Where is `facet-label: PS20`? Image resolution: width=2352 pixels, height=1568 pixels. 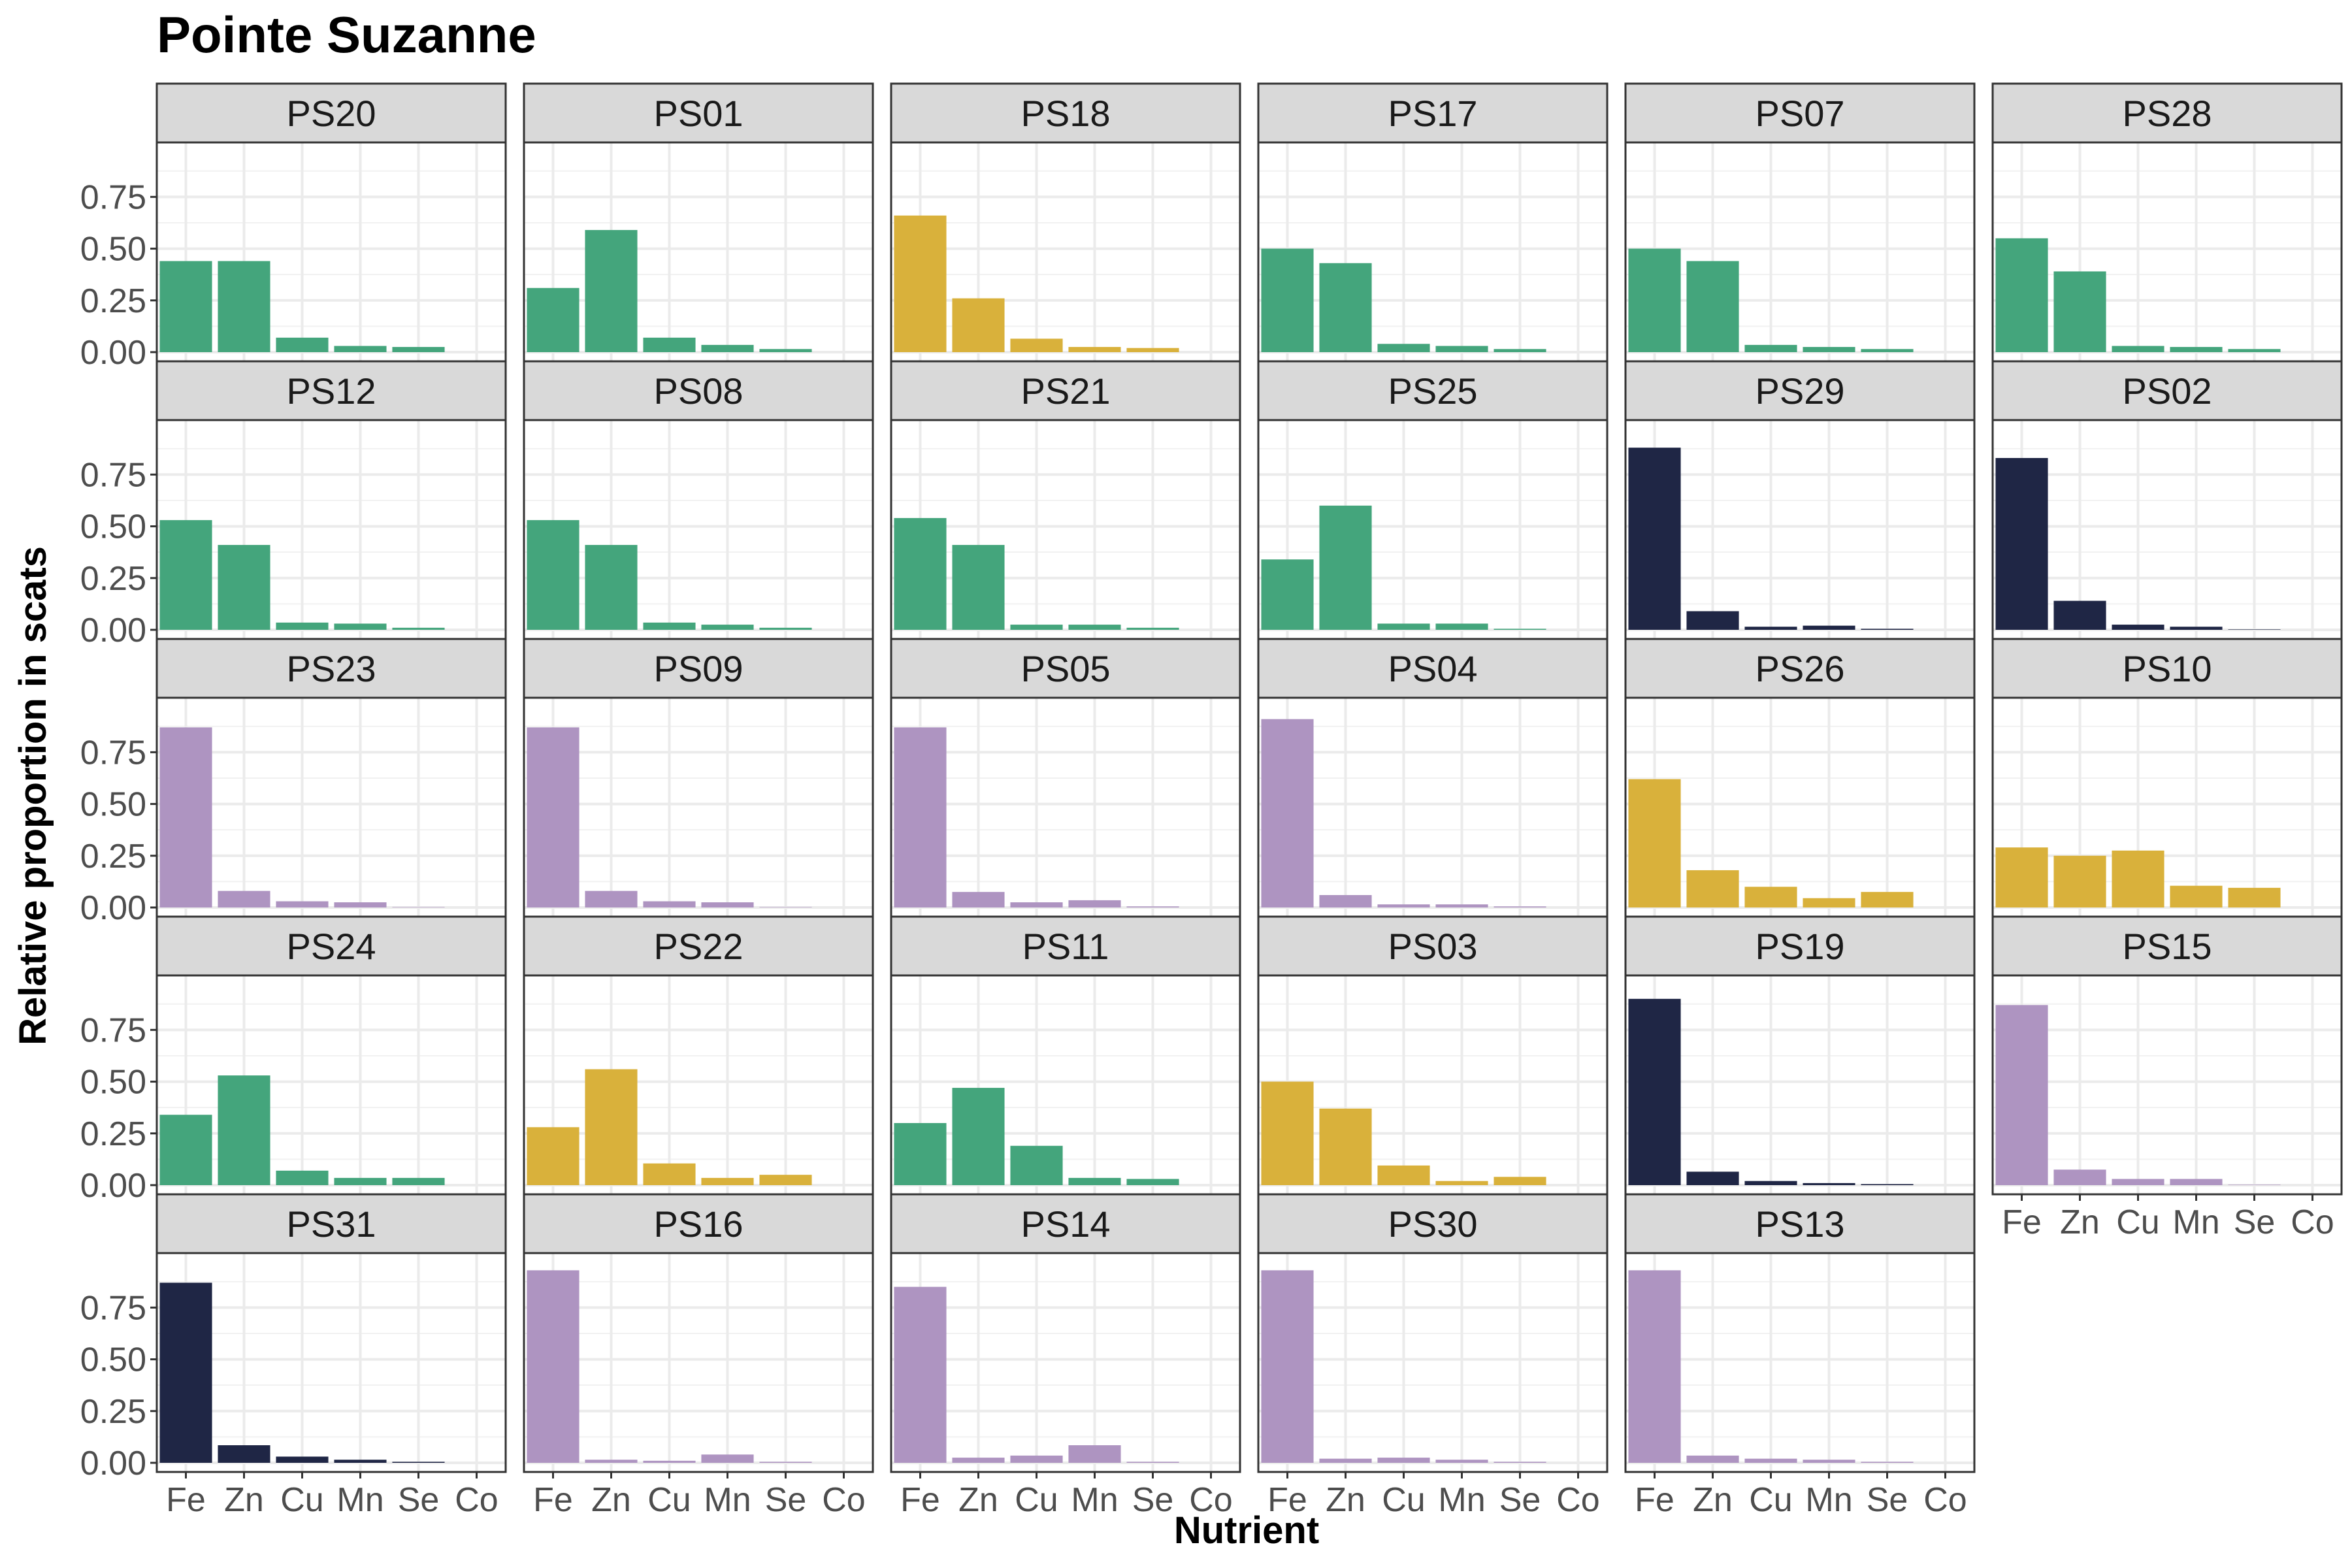 facet-label: PS20 is located at coordinates (331, 113).